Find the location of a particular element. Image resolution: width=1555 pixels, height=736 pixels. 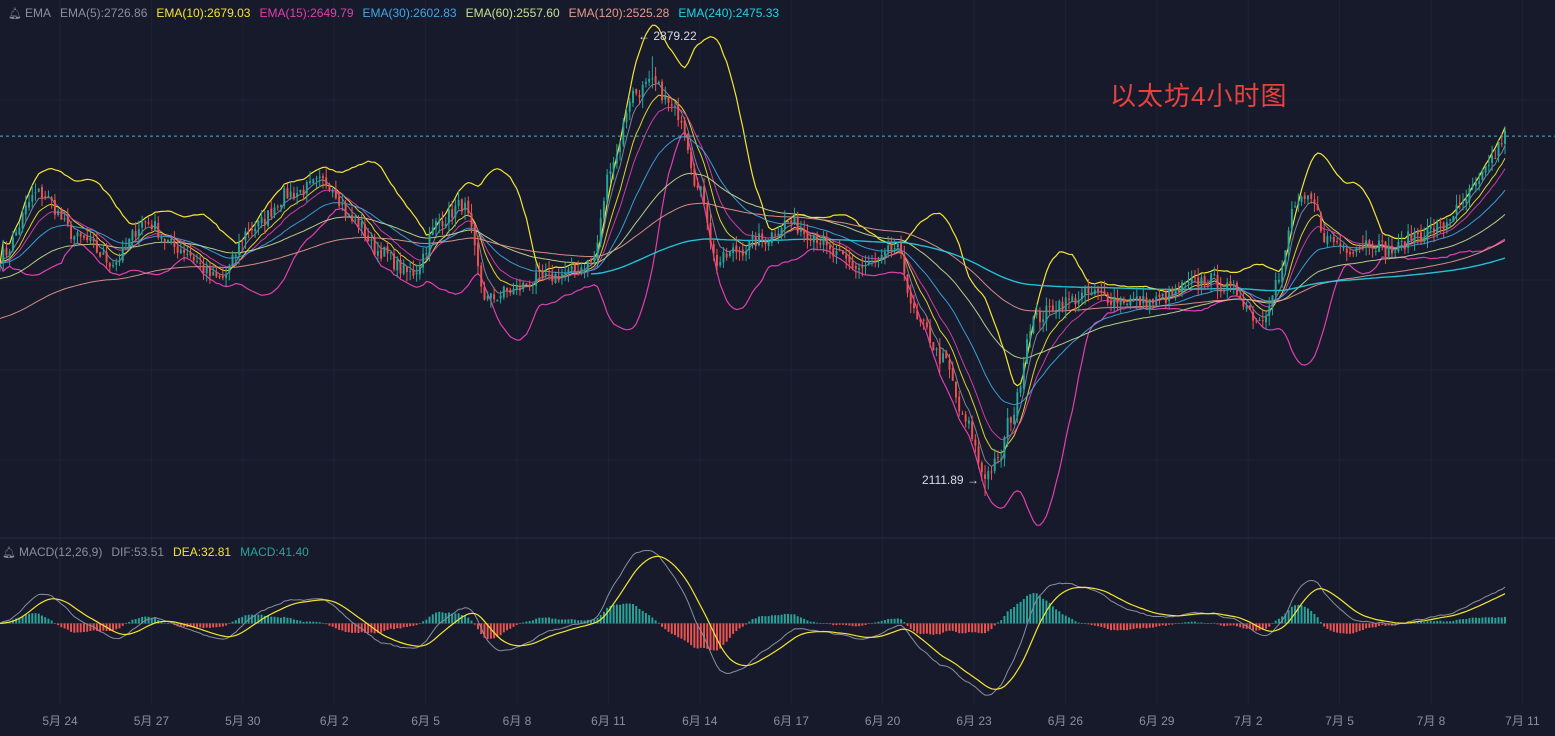

chart-annotation: 以太坊4小时图 is located at coordinates (1199, 96).